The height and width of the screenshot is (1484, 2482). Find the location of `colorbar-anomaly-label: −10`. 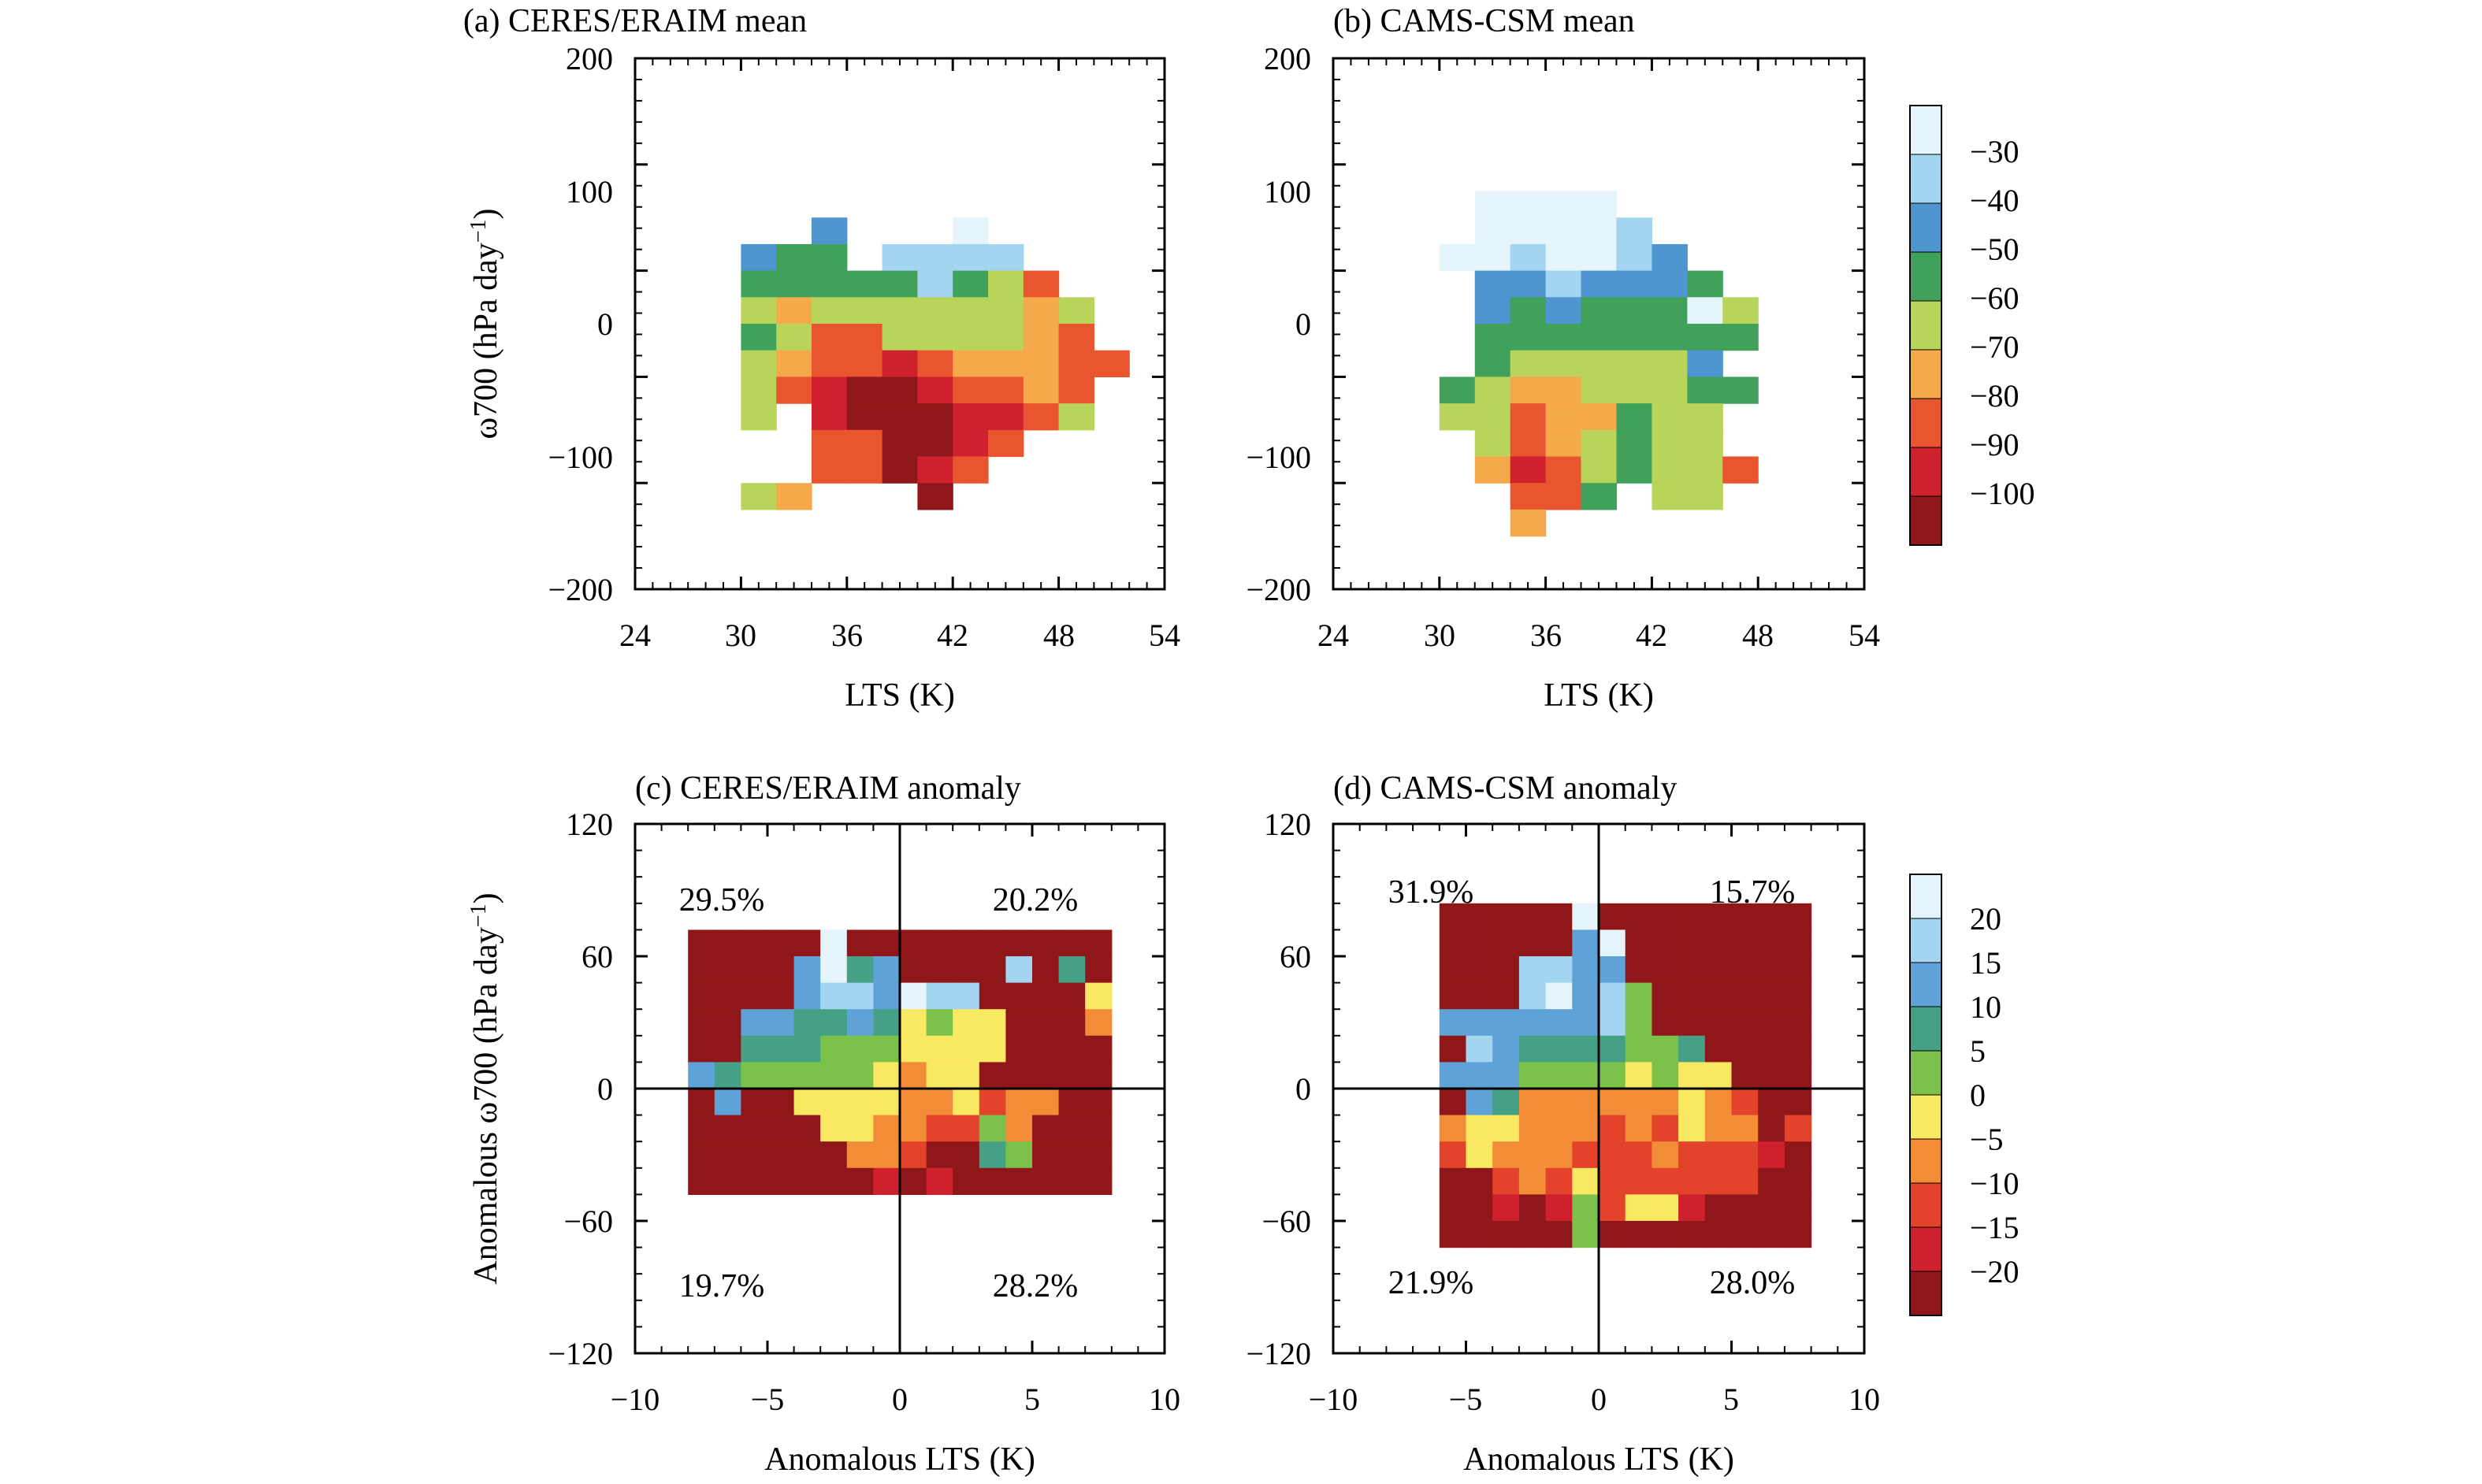

colorbar-anomaly-label: −10 is located at coordinates (1994, 1183).